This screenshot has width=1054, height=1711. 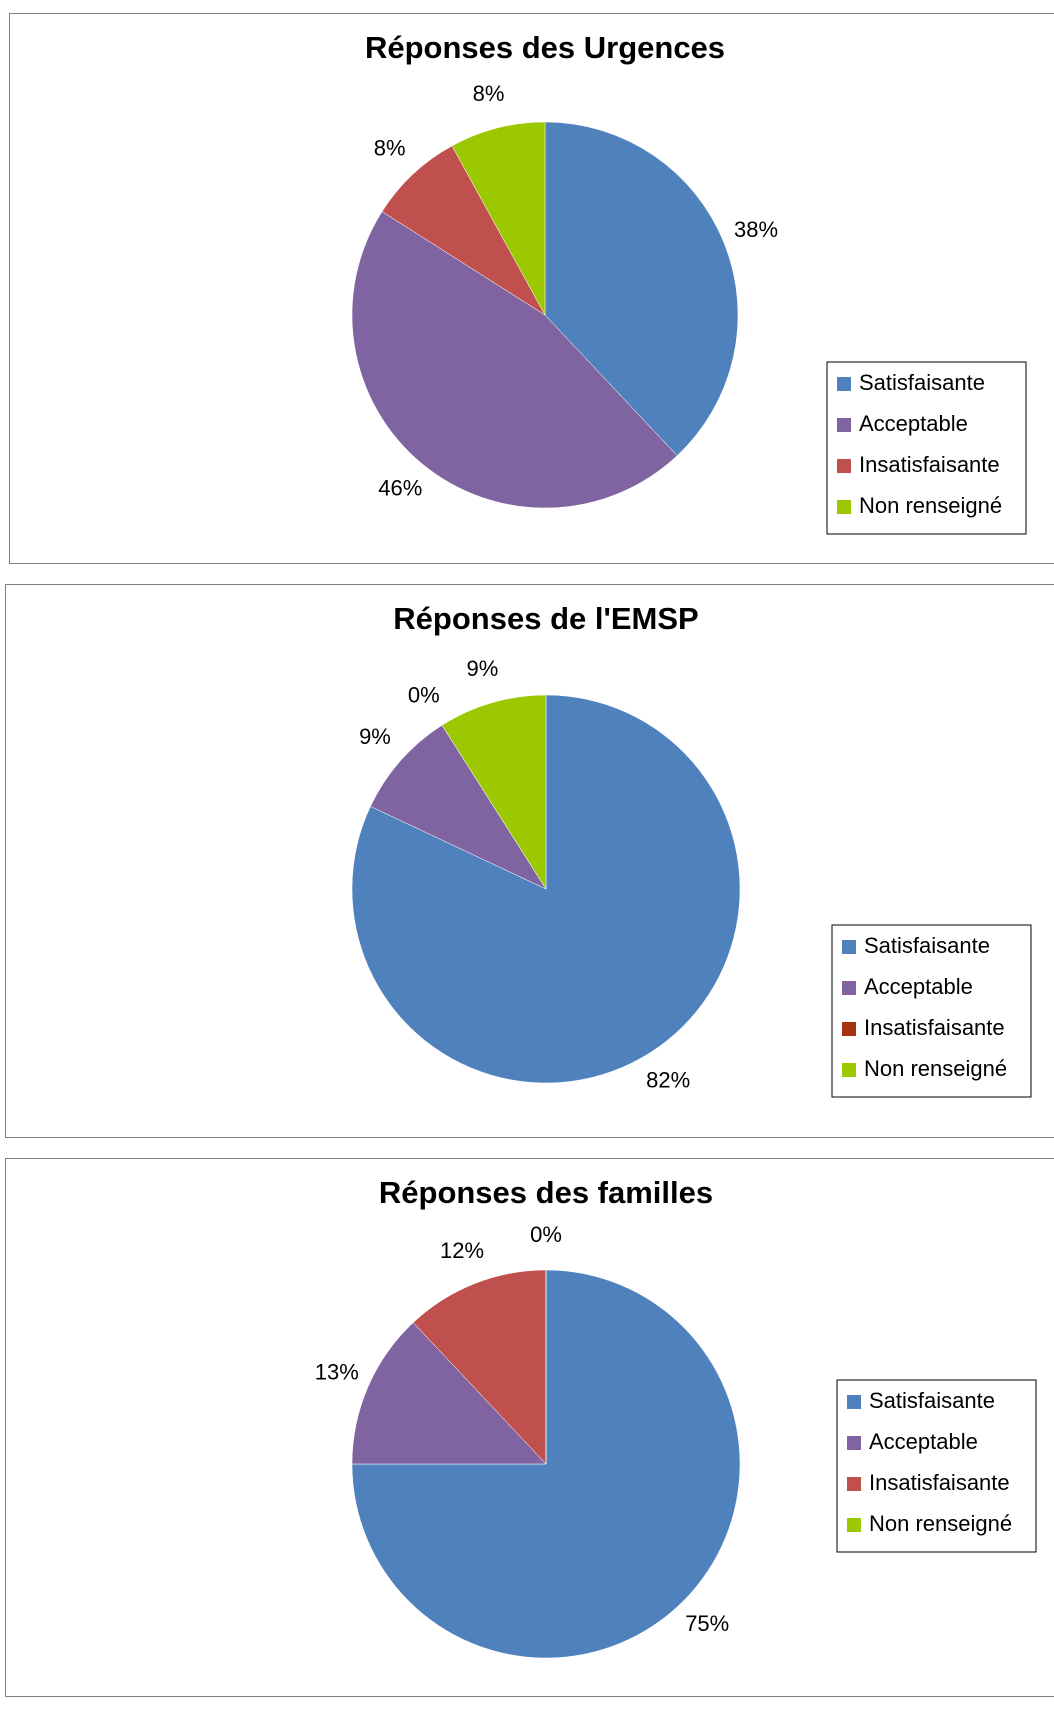 I want to click on data-label: 12%, so click(x=462, y=1250).